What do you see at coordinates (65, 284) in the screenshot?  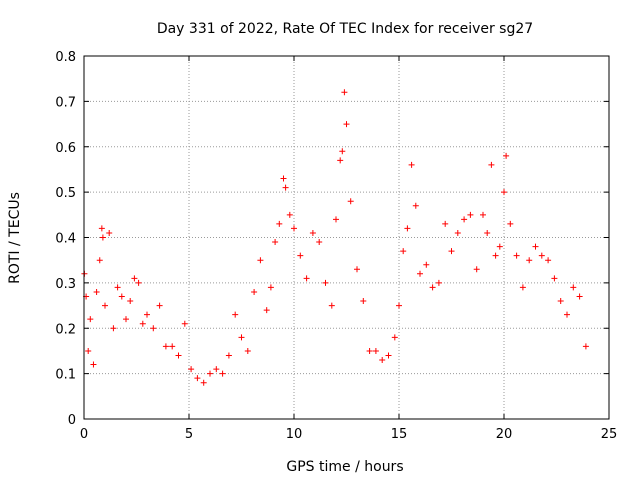 I see `y-tick-label: 0.3` at bounding box center [65, 284].